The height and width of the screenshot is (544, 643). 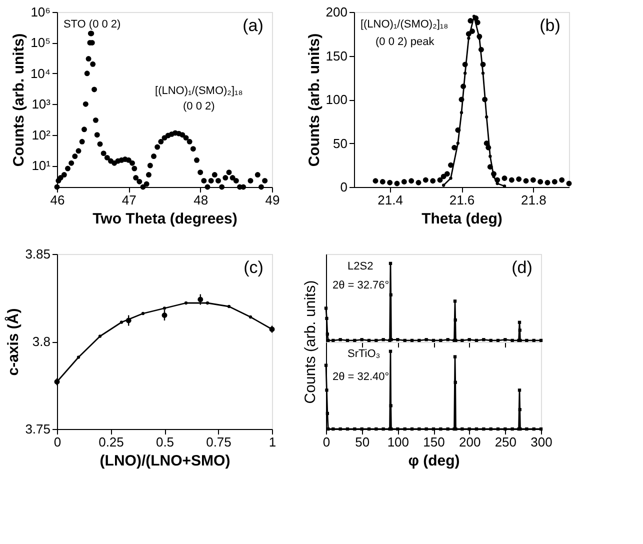 I want to click on y-tick-label: 3.75, so click(x=37, y=429).